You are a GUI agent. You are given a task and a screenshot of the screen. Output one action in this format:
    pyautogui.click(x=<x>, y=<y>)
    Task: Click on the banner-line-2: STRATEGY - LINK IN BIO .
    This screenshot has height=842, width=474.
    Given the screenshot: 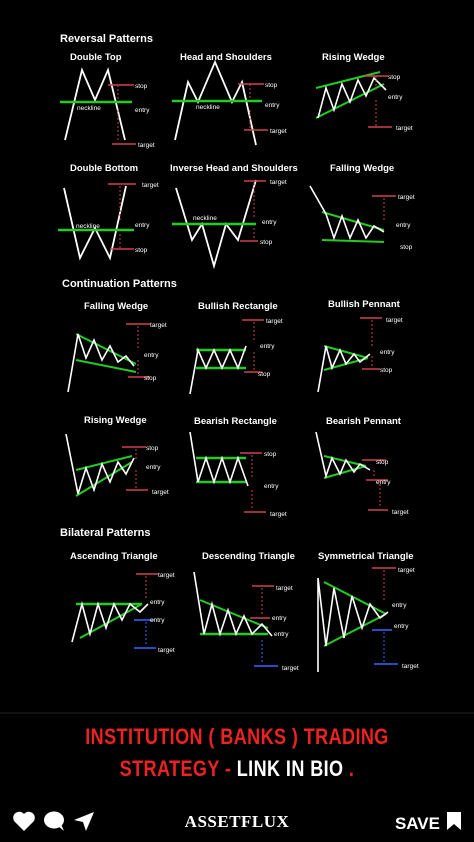 What is the action you would take?
    pyautogui.click(x=237, y=769)
    